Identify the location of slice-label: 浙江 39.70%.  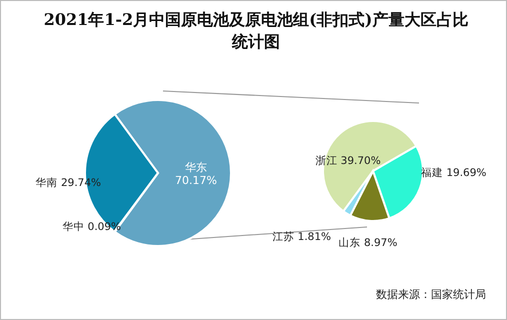
(348, 160).